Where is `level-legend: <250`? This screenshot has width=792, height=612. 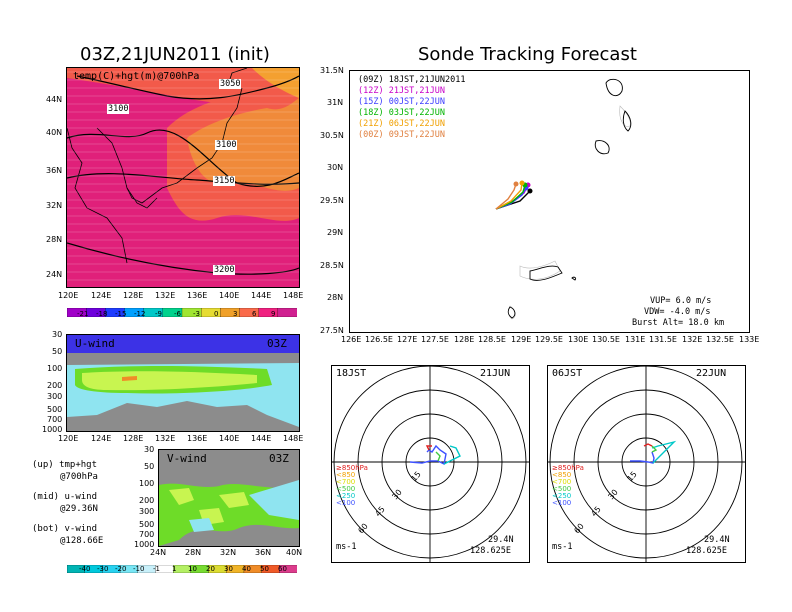 level-legend: <250 is located at coordinates (562, 496).